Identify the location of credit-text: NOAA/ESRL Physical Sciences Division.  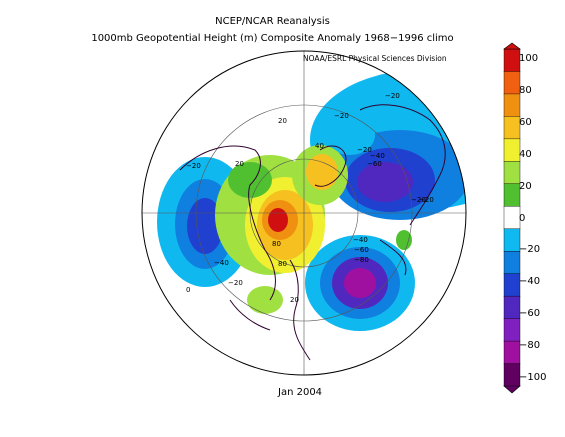
(375, 58).